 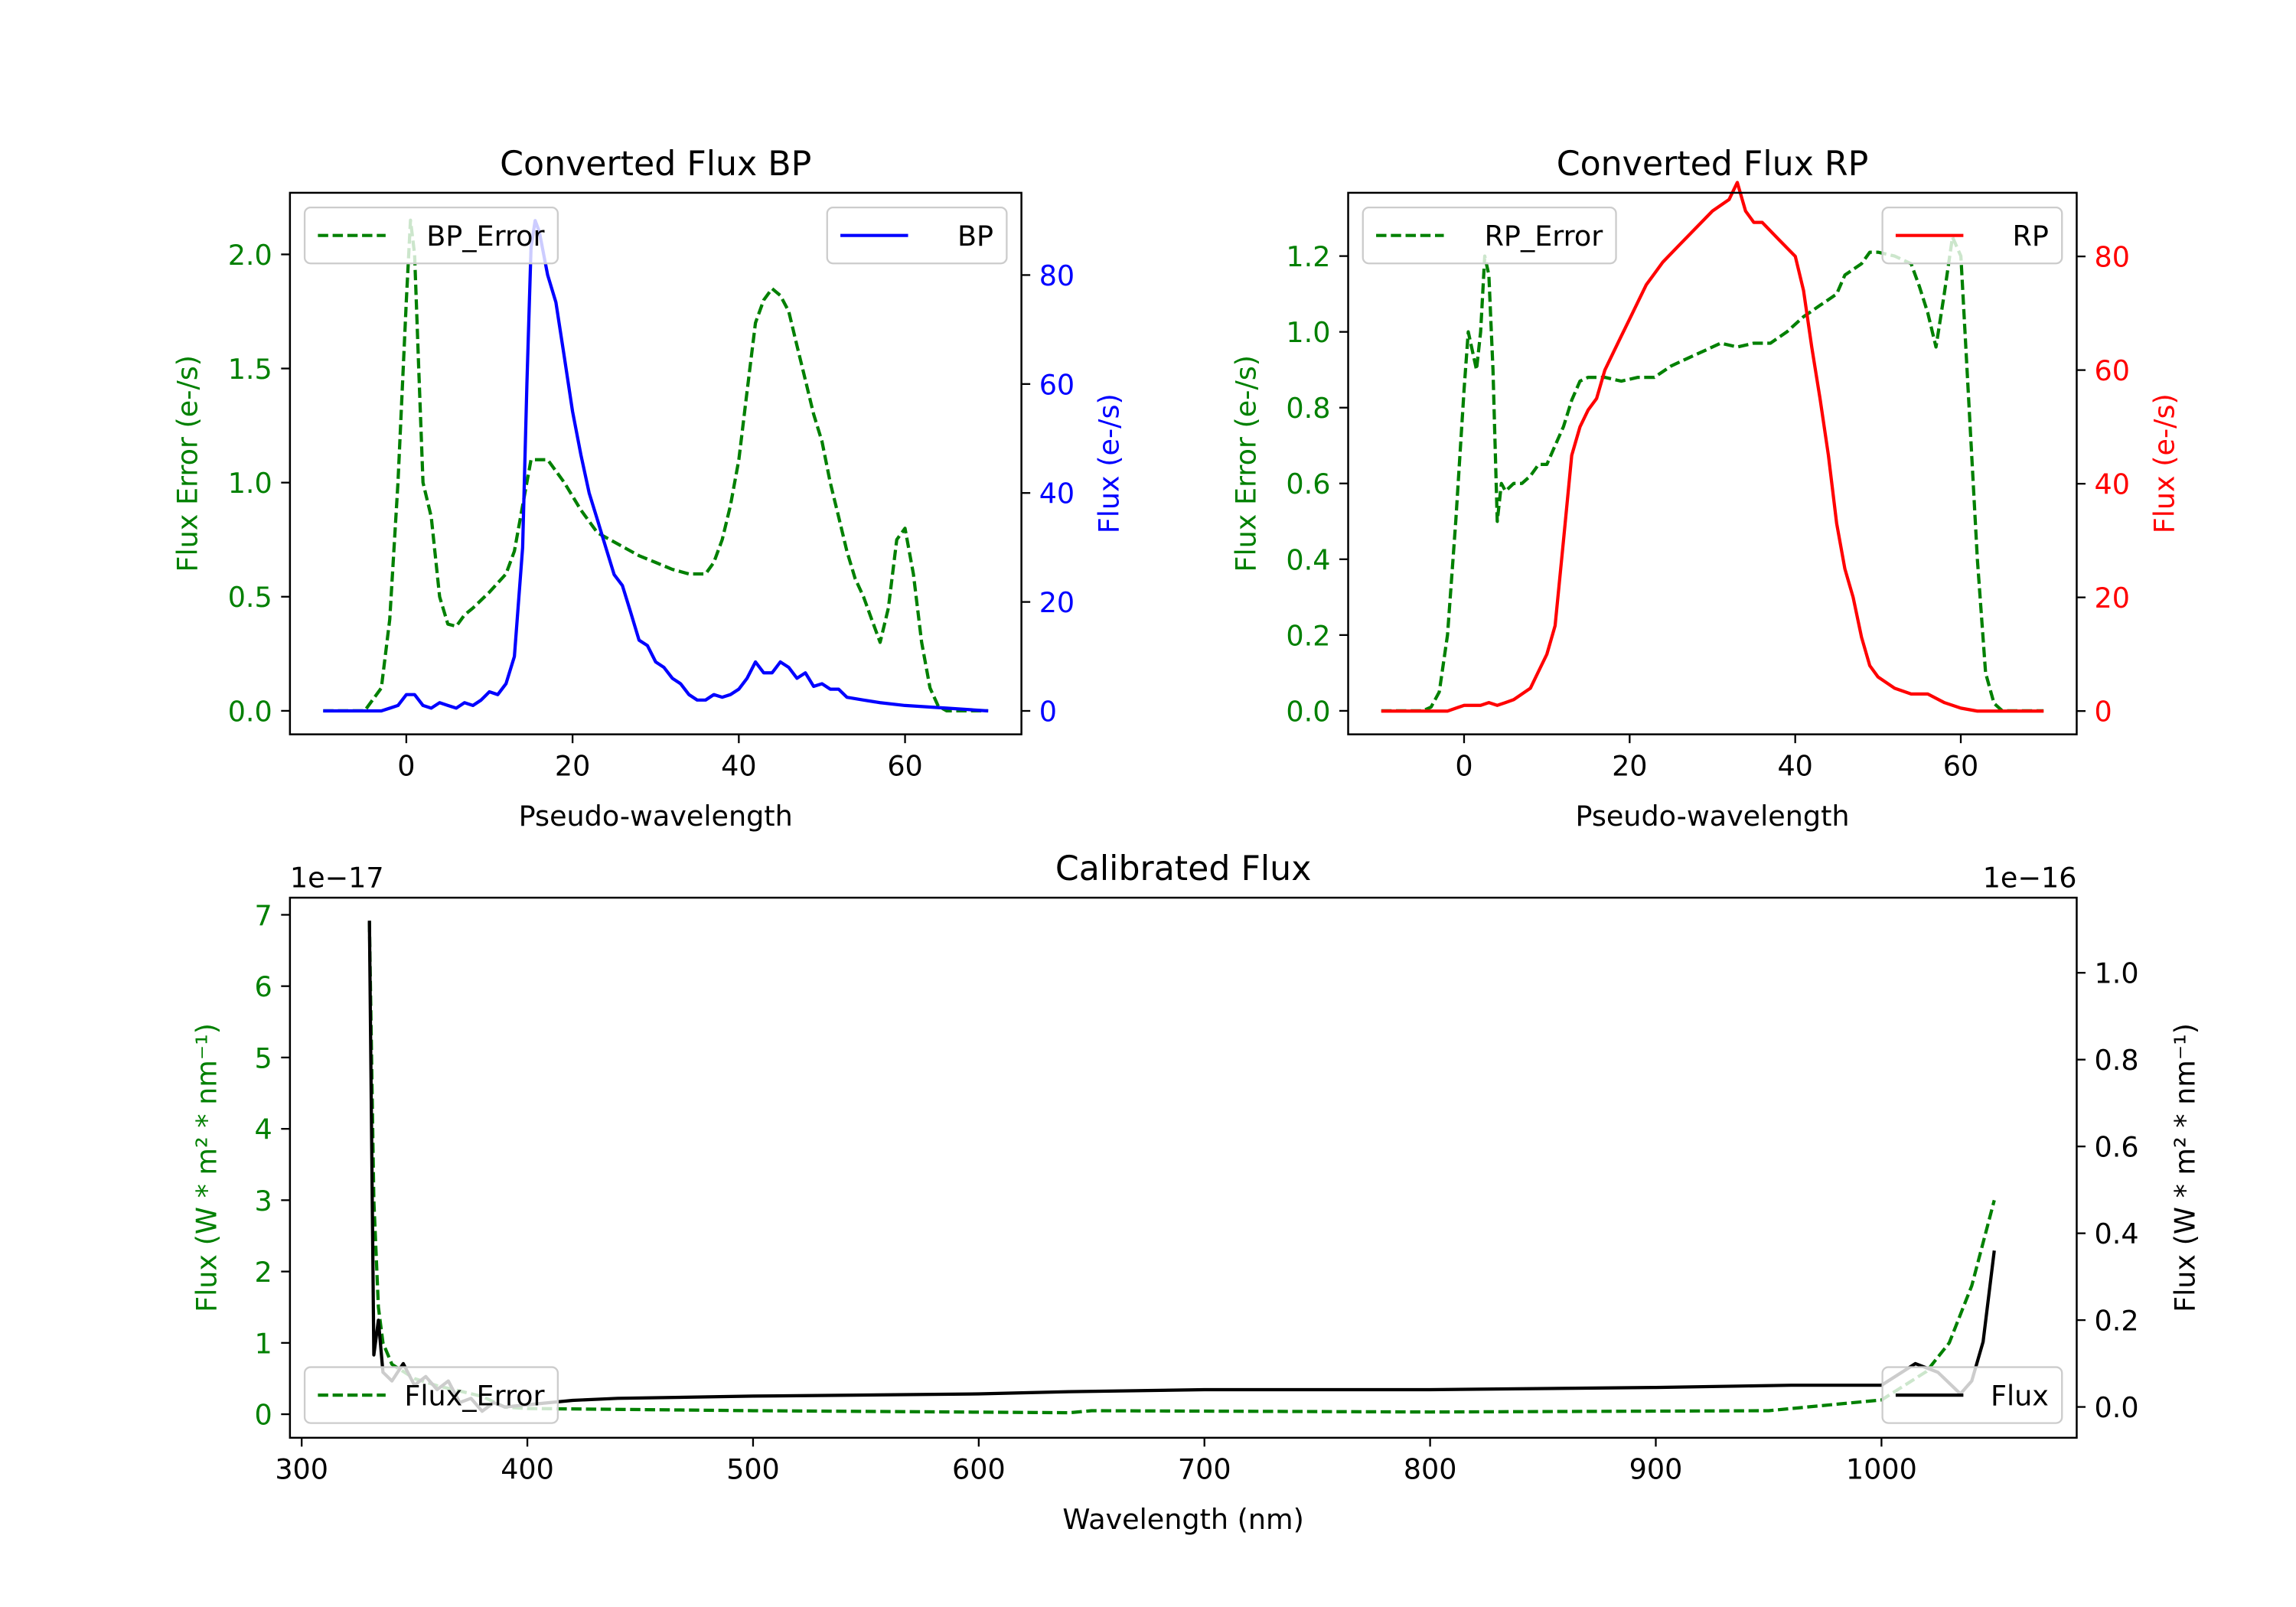 What do you see at coordinates (1308, 256) in the screenshot?
I see `y-tick-label-left: 1.2` at bounding box center [1308, 256].